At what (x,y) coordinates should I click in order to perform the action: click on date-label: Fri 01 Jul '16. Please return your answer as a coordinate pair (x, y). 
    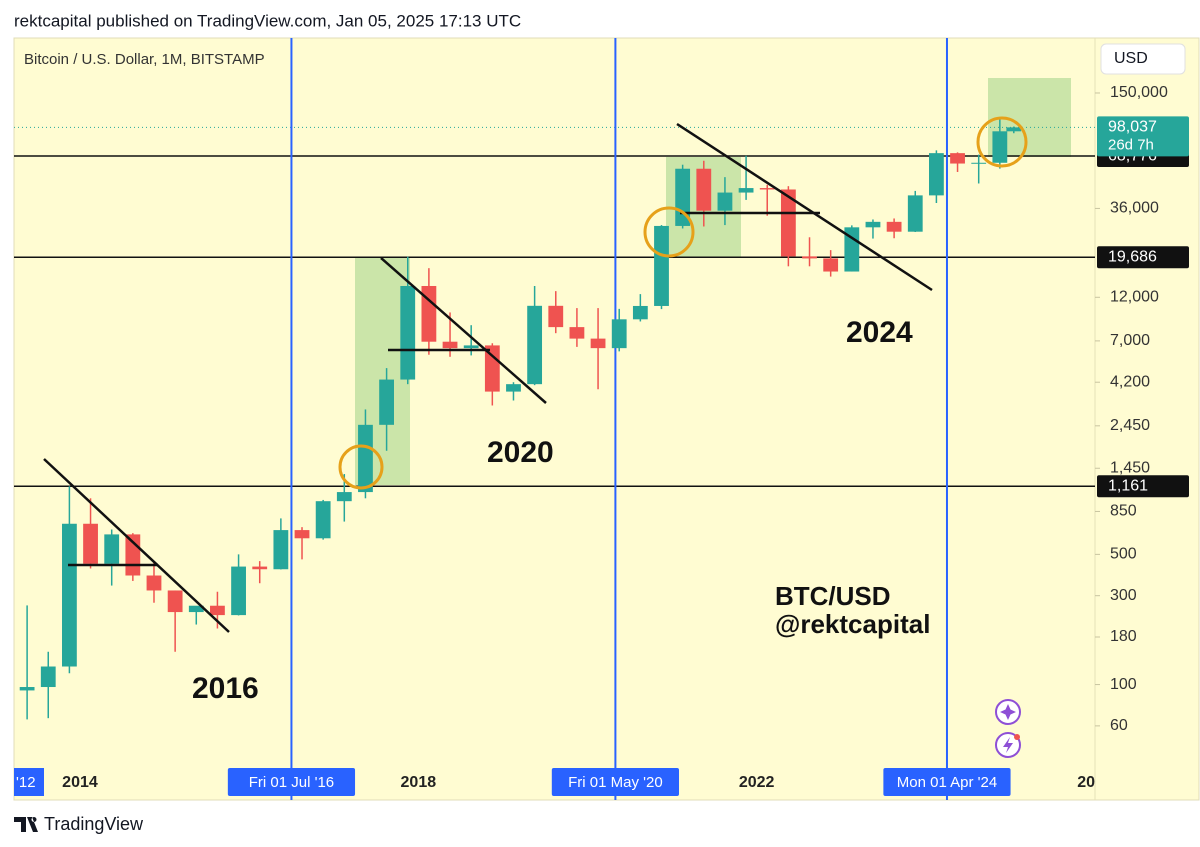
    Looking at the image, I should click on (291, 782).